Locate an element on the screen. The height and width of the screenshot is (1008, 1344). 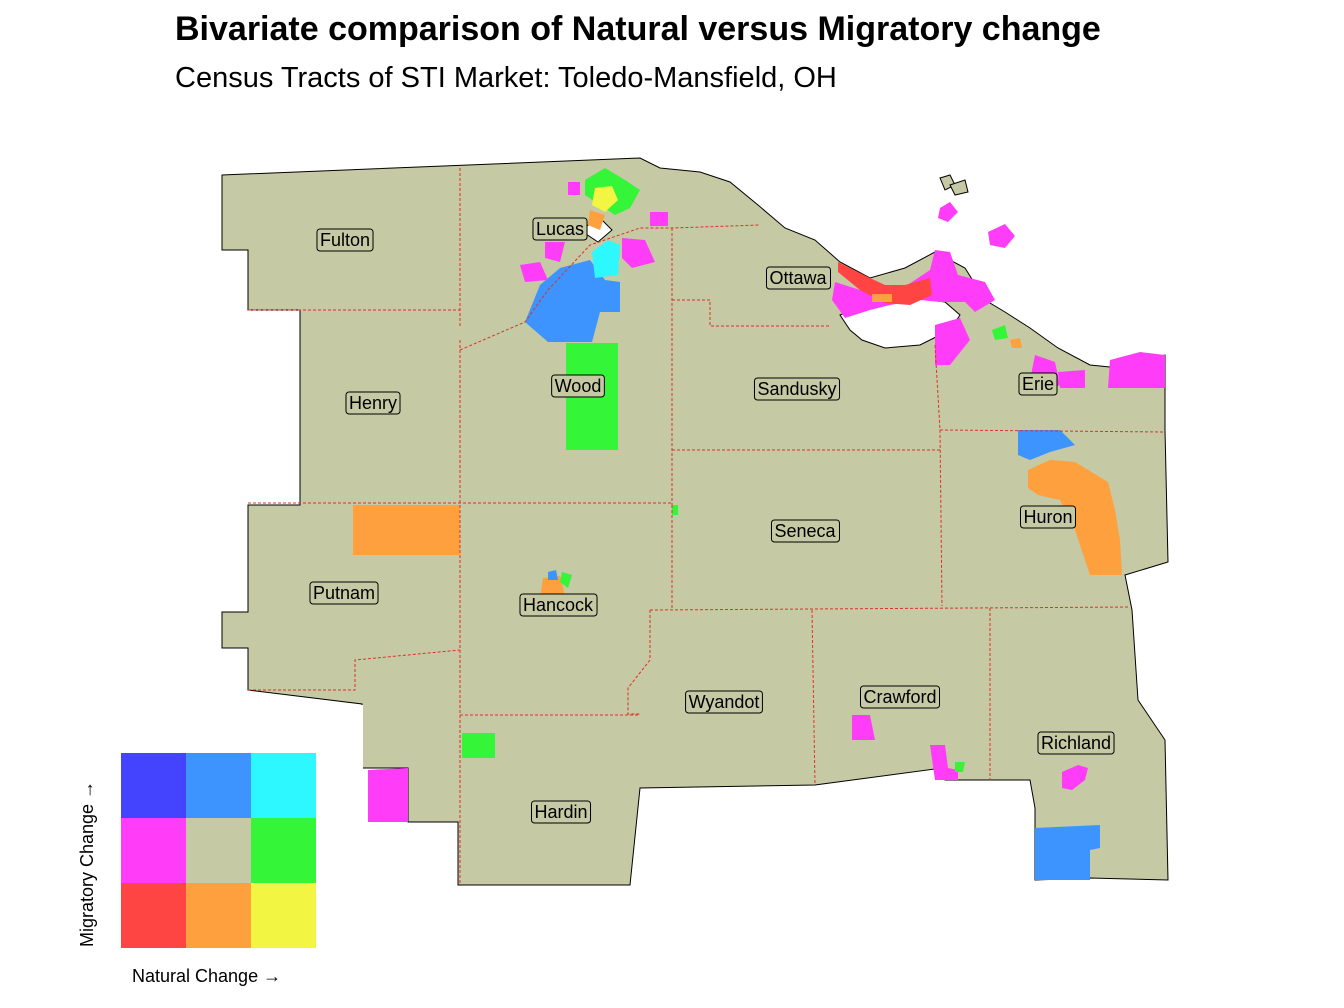
legend-cell-high-nat-low-mig is located at coordinates (283, 915).